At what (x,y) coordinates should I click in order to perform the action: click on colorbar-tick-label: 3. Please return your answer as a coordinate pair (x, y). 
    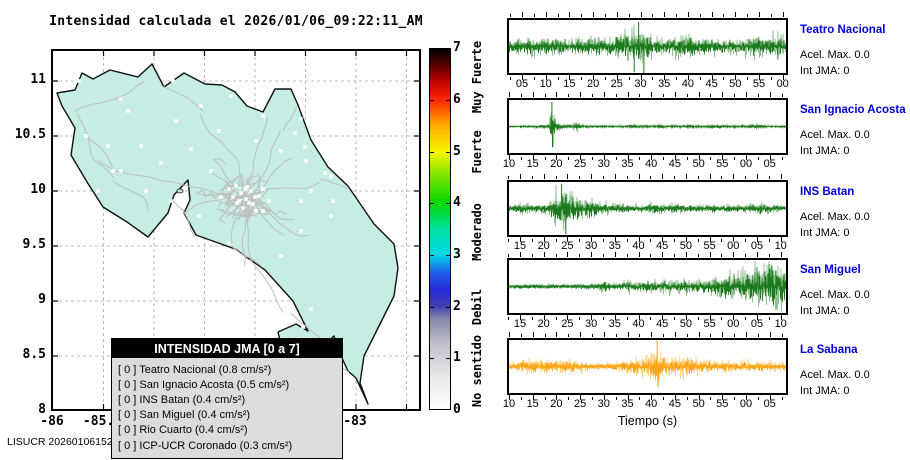
    Looking at the image, I should click on (457, 254).